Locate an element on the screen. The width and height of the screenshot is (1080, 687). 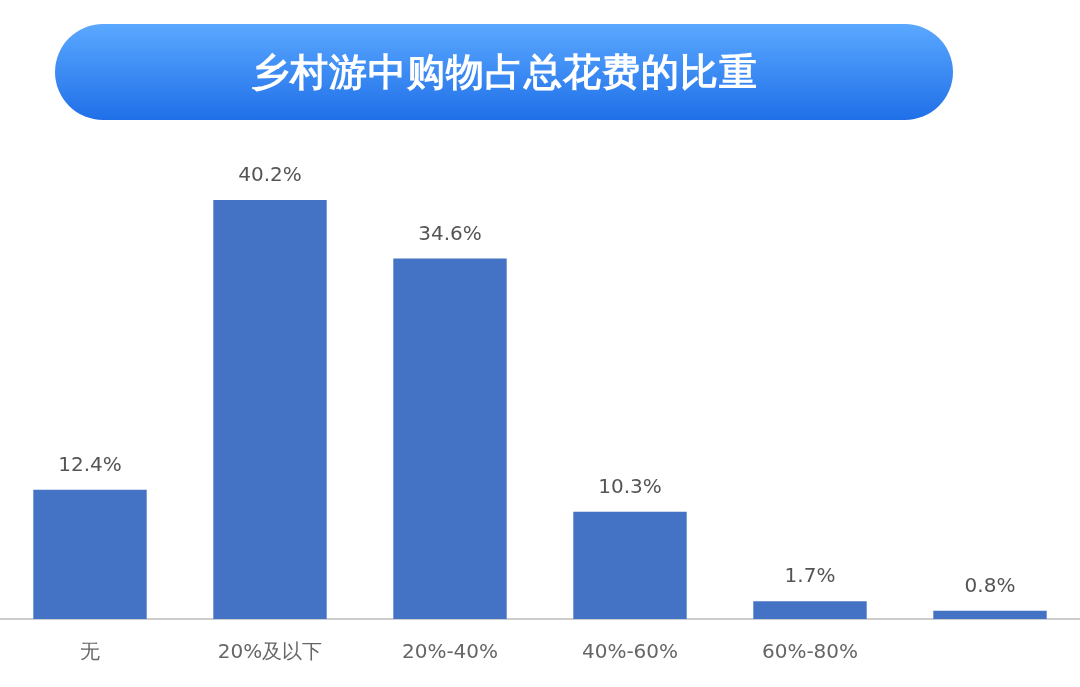
data-label: 1.7% is located at coordinates (810, 575).